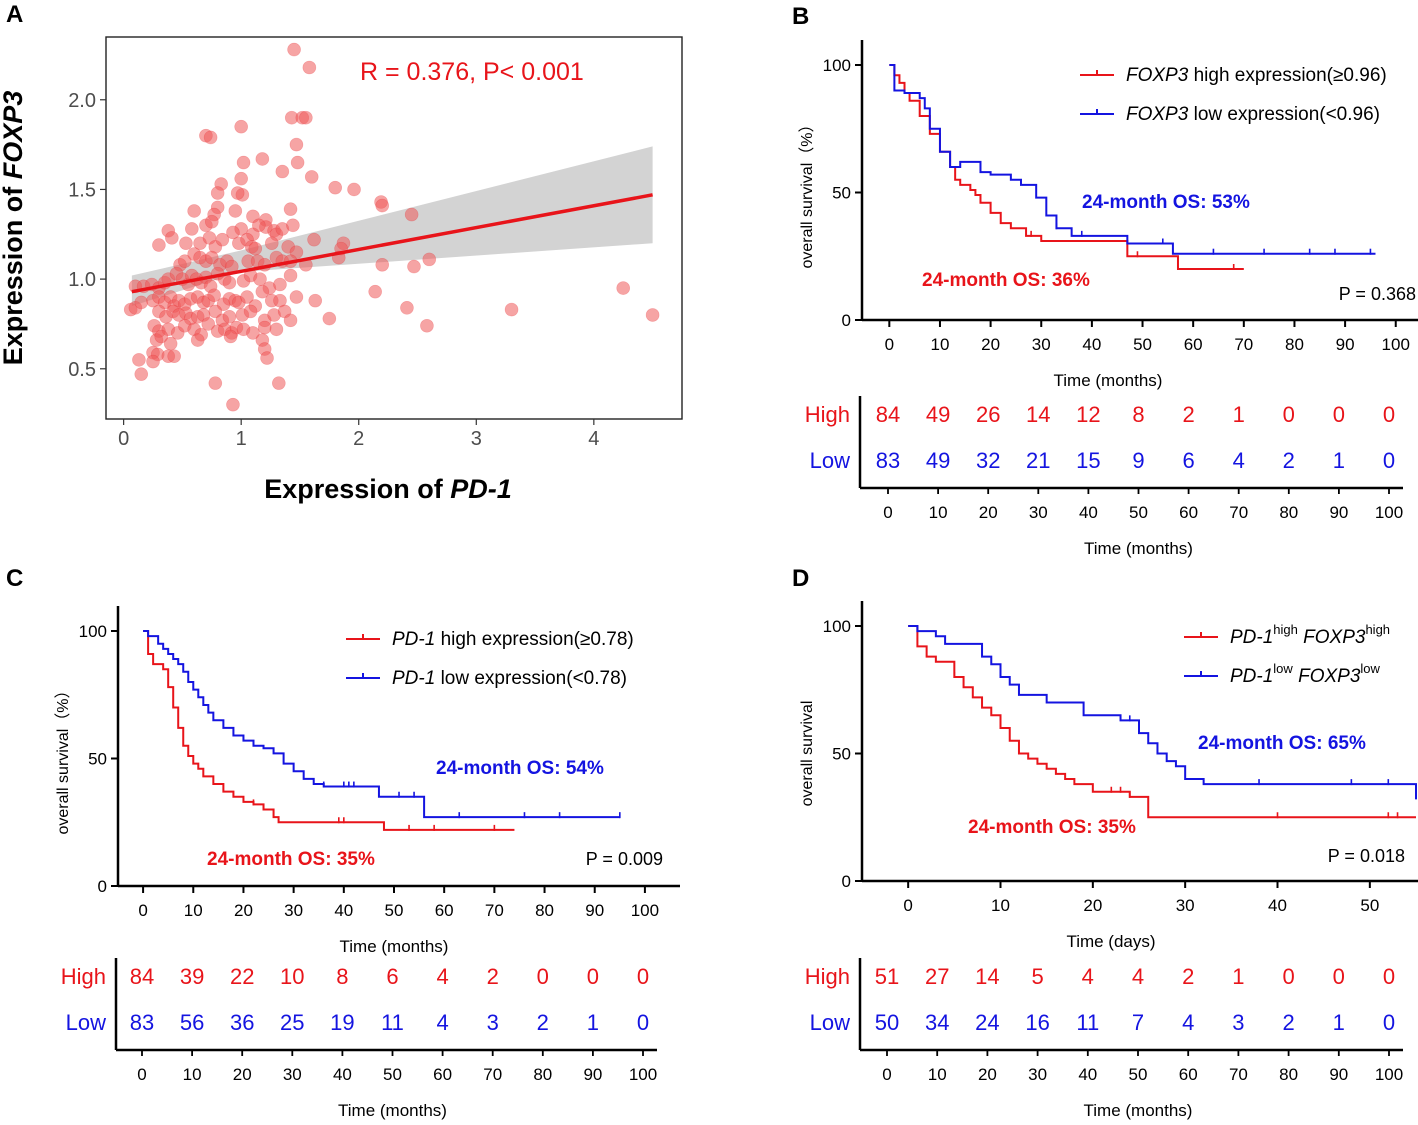 The image size is (1418, 1125). Describe the element at coordinates (1088, 414) in the screenshot. I see `risk-count: 12` at that location.